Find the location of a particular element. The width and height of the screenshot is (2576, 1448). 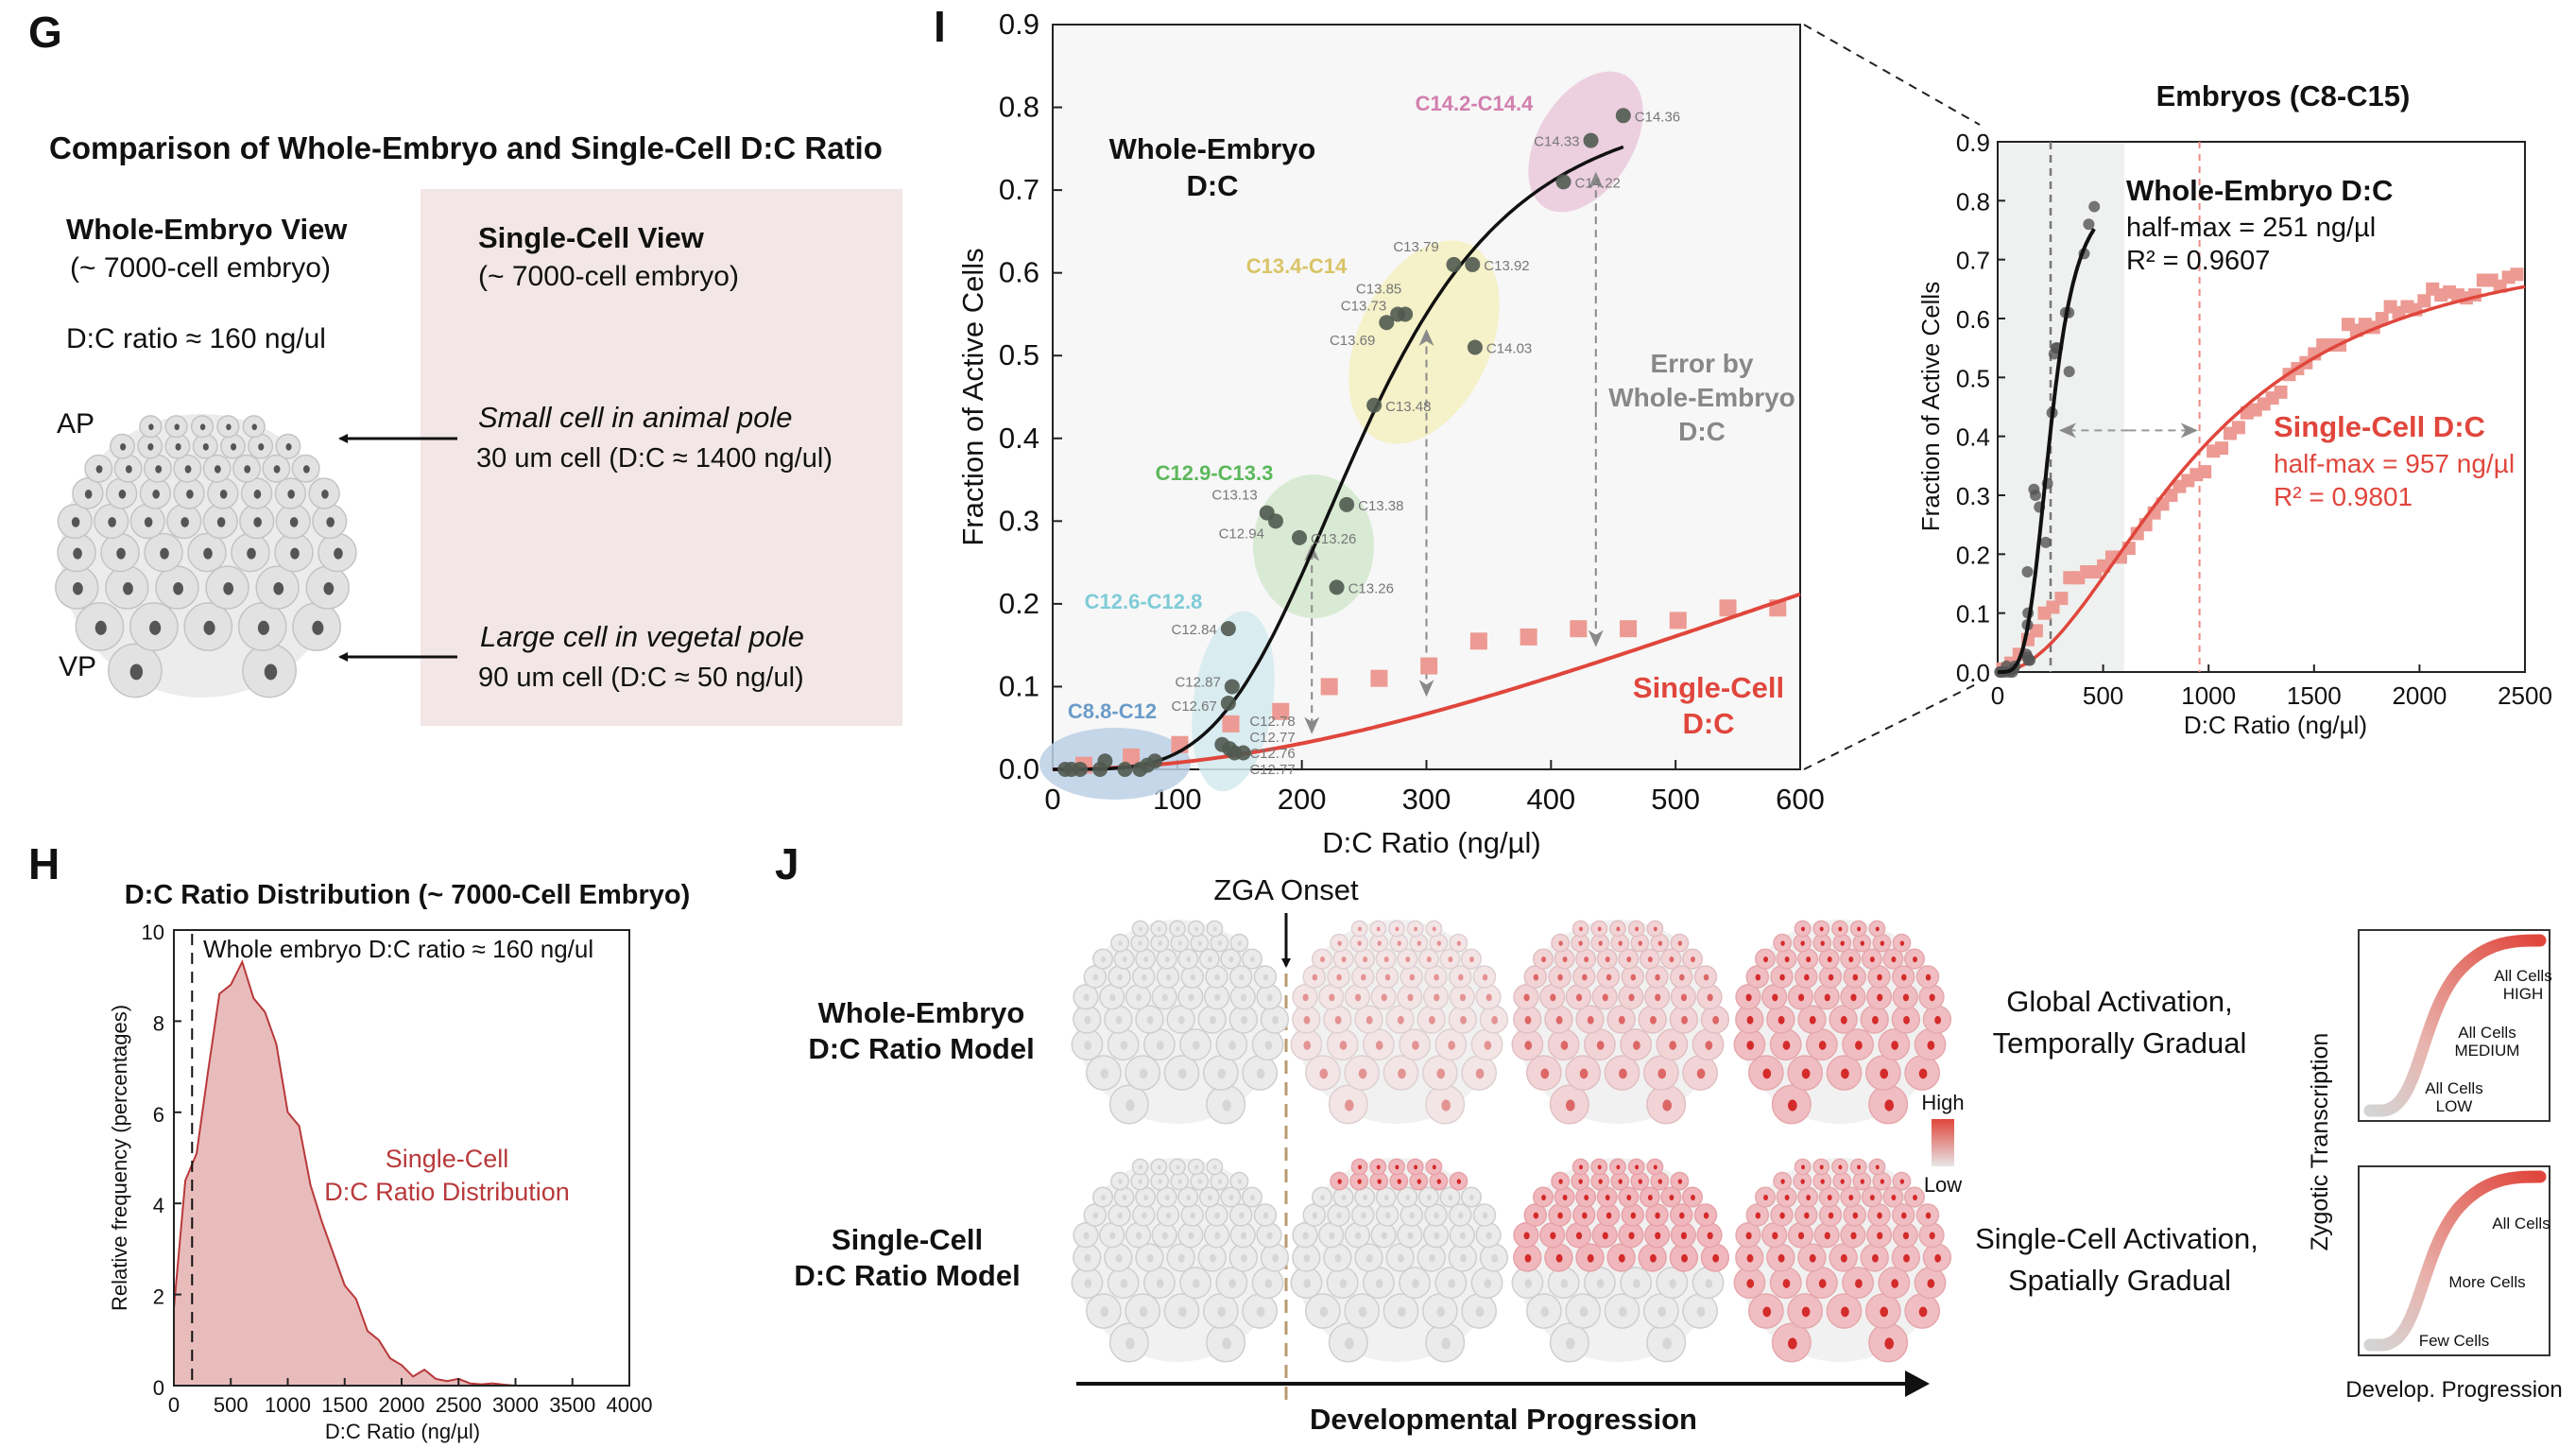

chart-h-marks: 0 500 1000 1500 2000 2500 3000 3500 4000 0 2 4 6 8 10 is located at coordinates (397, 1169).